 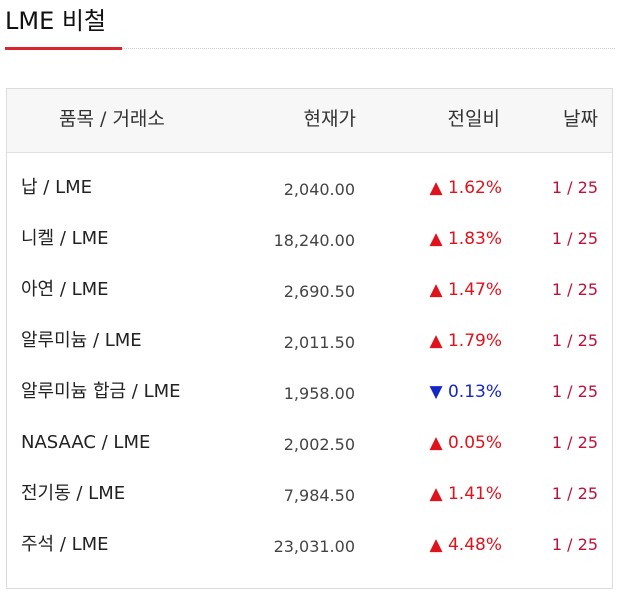 What do you see at coordinates (65, 544) in the screenshot?
I see `item-name: 주석 / LME` at bounding box center [65, 544].